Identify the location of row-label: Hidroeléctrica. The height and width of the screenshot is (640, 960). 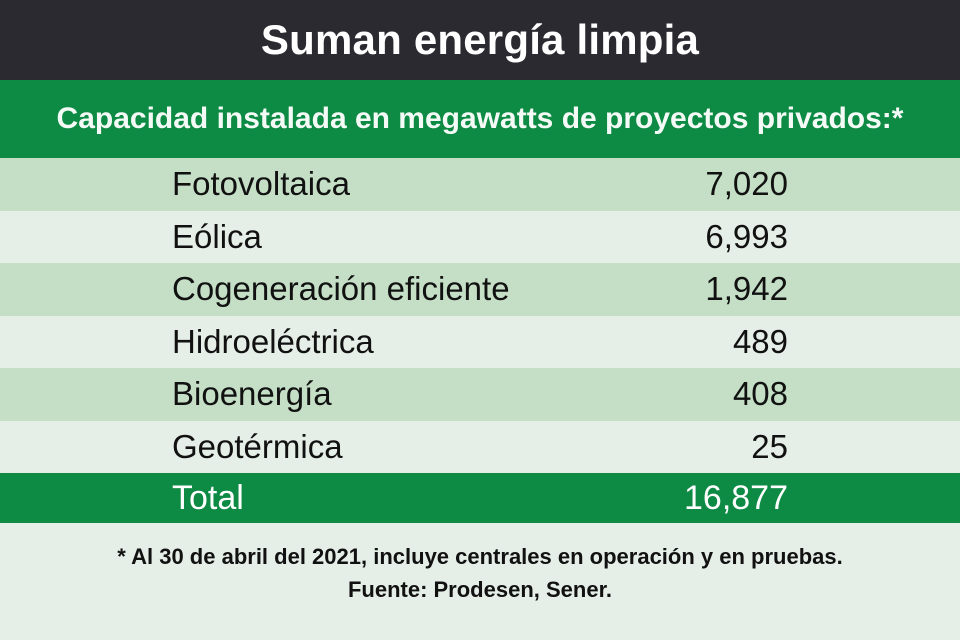
(273, 341).